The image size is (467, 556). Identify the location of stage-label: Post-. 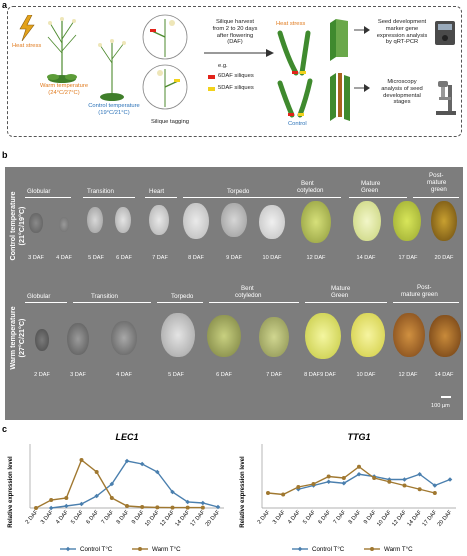
(424, 287).